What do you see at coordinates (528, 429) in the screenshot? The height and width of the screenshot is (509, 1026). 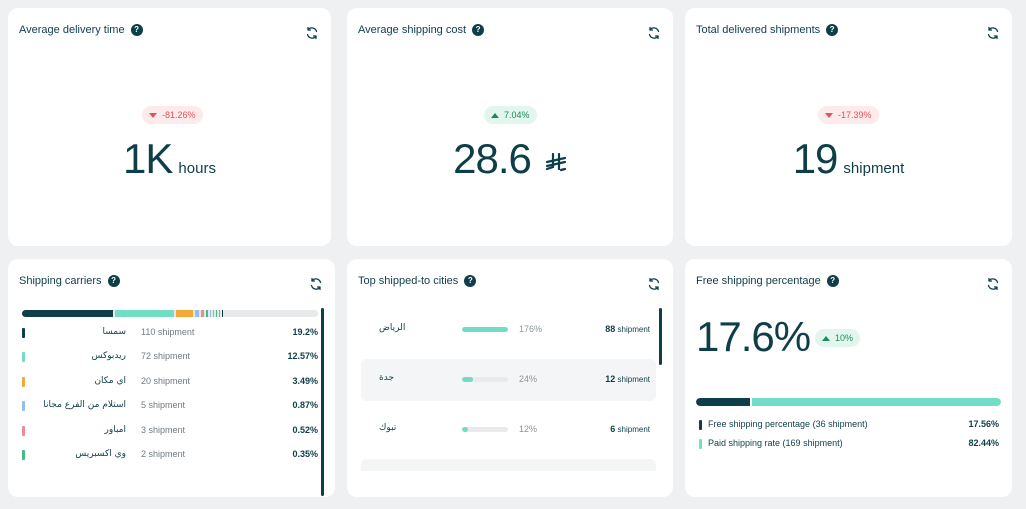 I see `city-percent: 12%` at bounding box center [528, 429].